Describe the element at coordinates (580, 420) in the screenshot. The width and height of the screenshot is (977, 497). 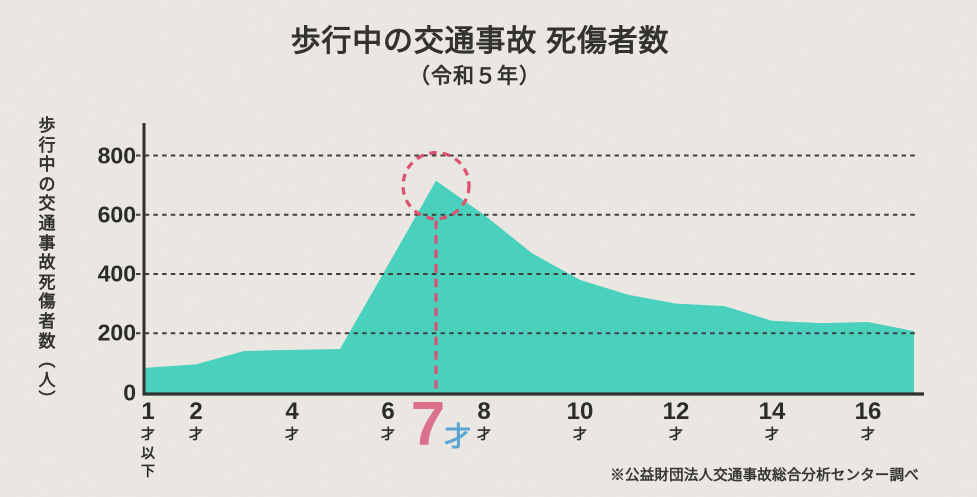
I see `x-tick-label: 10 才` at that location.